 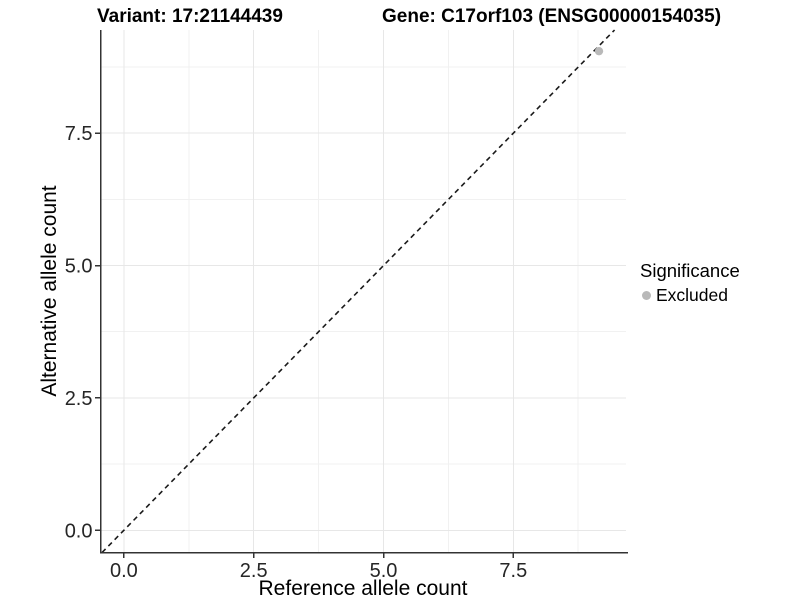 What do you see at coordinates (254, 571) in the screenshot?
I see `x-tick-label: 2.5` at bounding box center [254, 571].